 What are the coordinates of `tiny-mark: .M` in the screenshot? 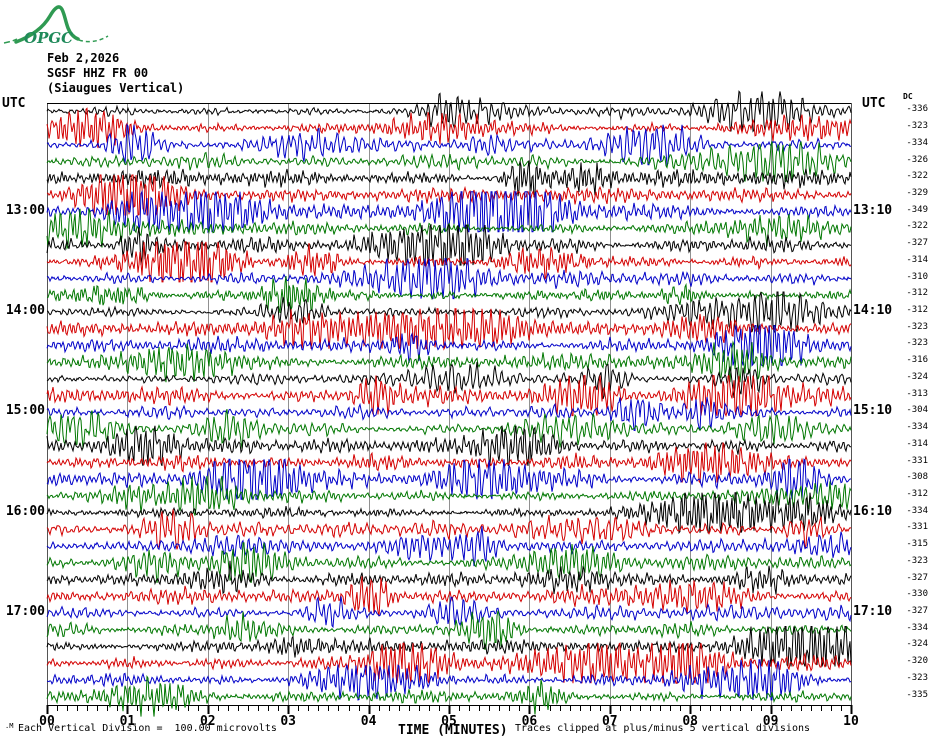 It's located at (9, 726).